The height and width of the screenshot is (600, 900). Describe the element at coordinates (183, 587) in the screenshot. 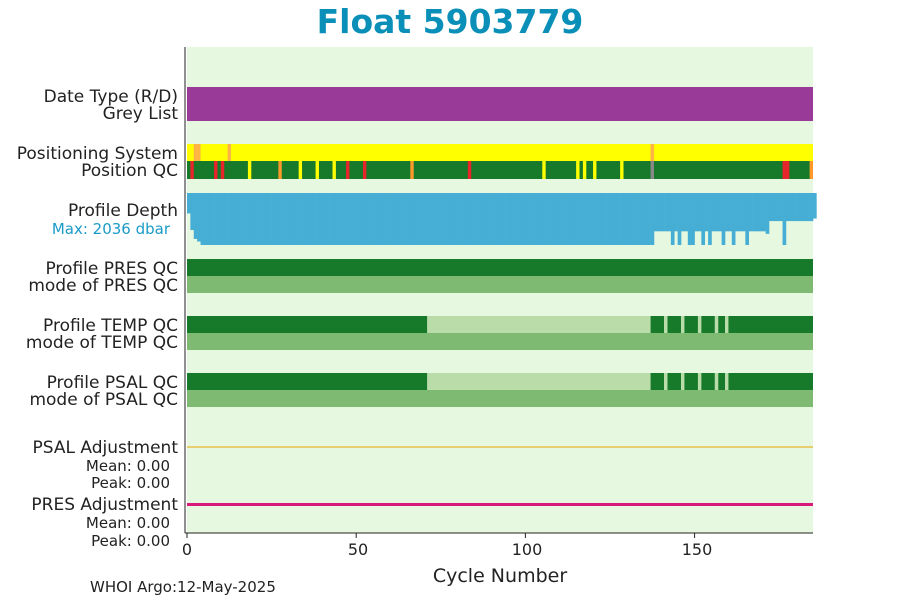

I see `footer-credit: WHOI Argo:12-May-2025` at that location.